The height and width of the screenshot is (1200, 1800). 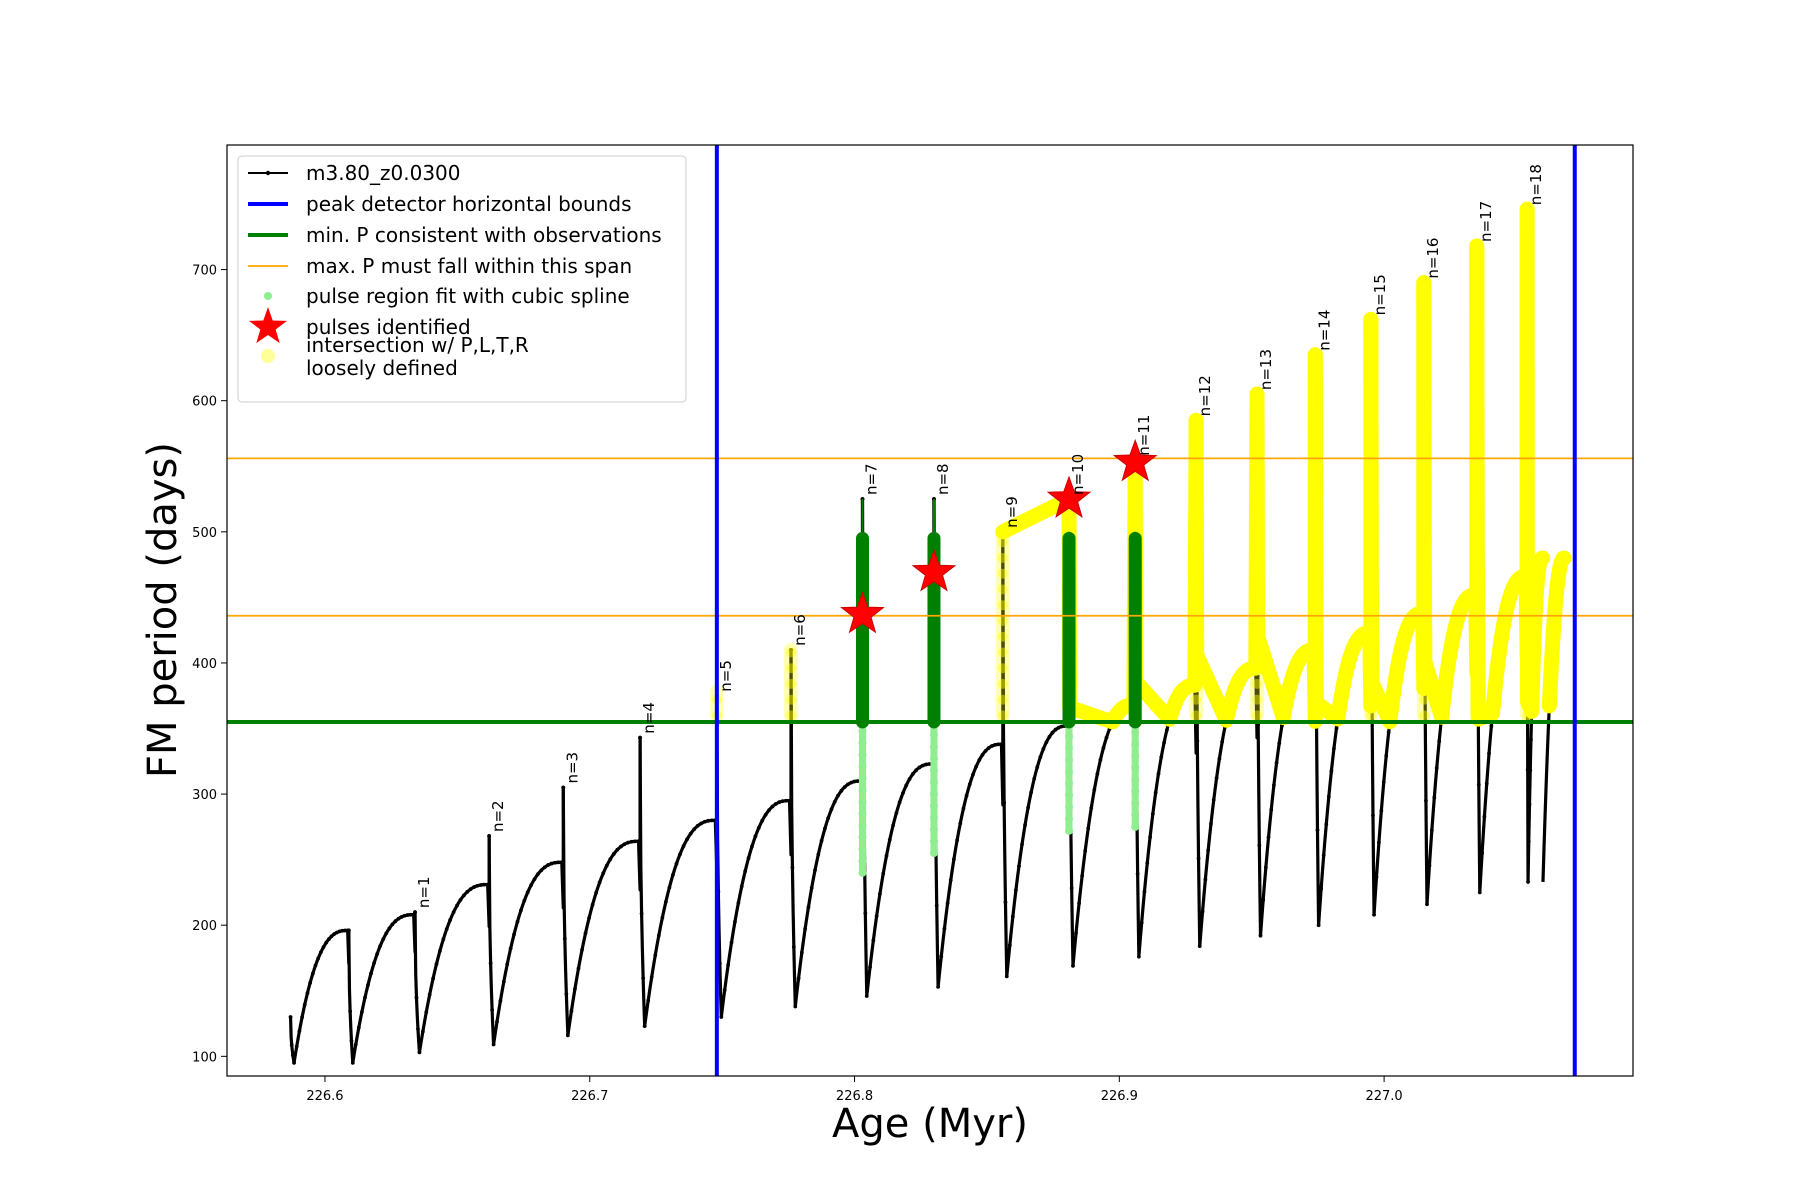 I want to click on y-axis-title: FM period (days), so click(x=163, y=610).